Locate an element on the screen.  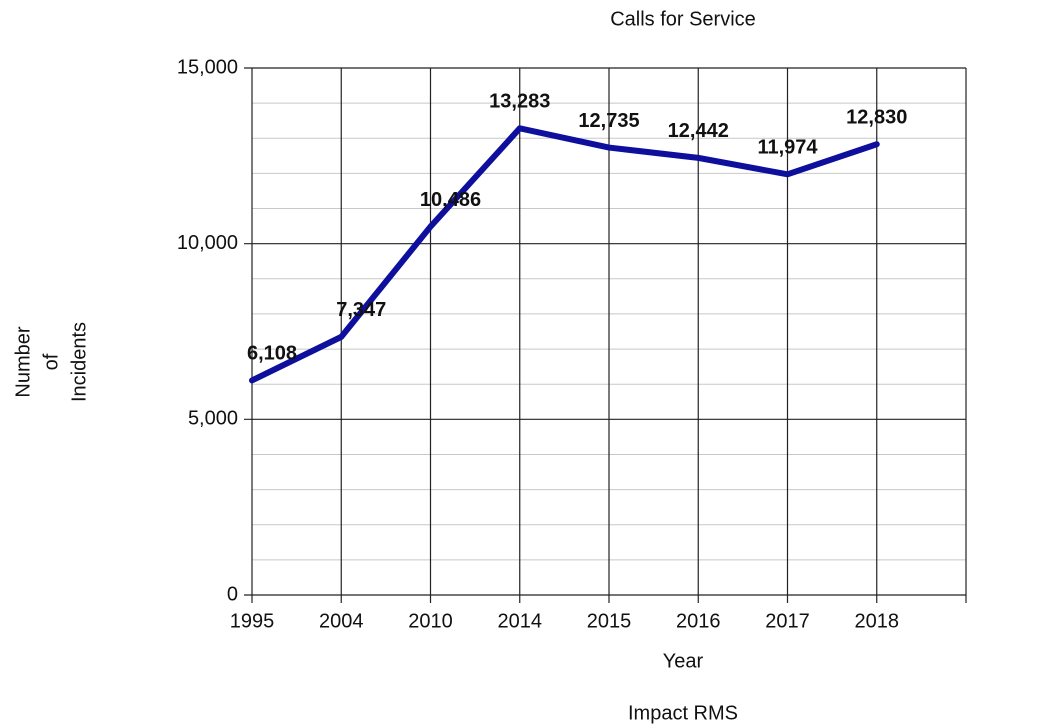
y-tick-label: 5,000 is located at coordinates (213, 419).